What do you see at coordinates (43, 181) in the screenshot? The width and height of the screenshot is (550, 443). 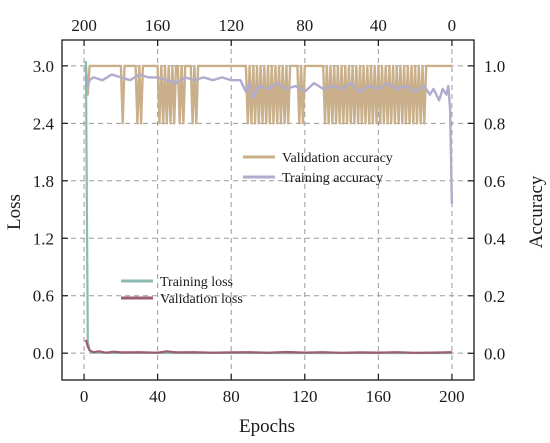 I see `y-tick-label-left: 1.8` at bounding box center [43, 181].